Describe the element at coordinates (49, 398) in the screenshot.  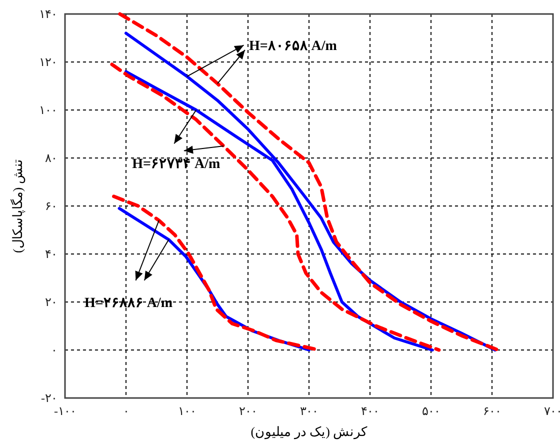
I see `y-tick-label: -۲۰` at that location.